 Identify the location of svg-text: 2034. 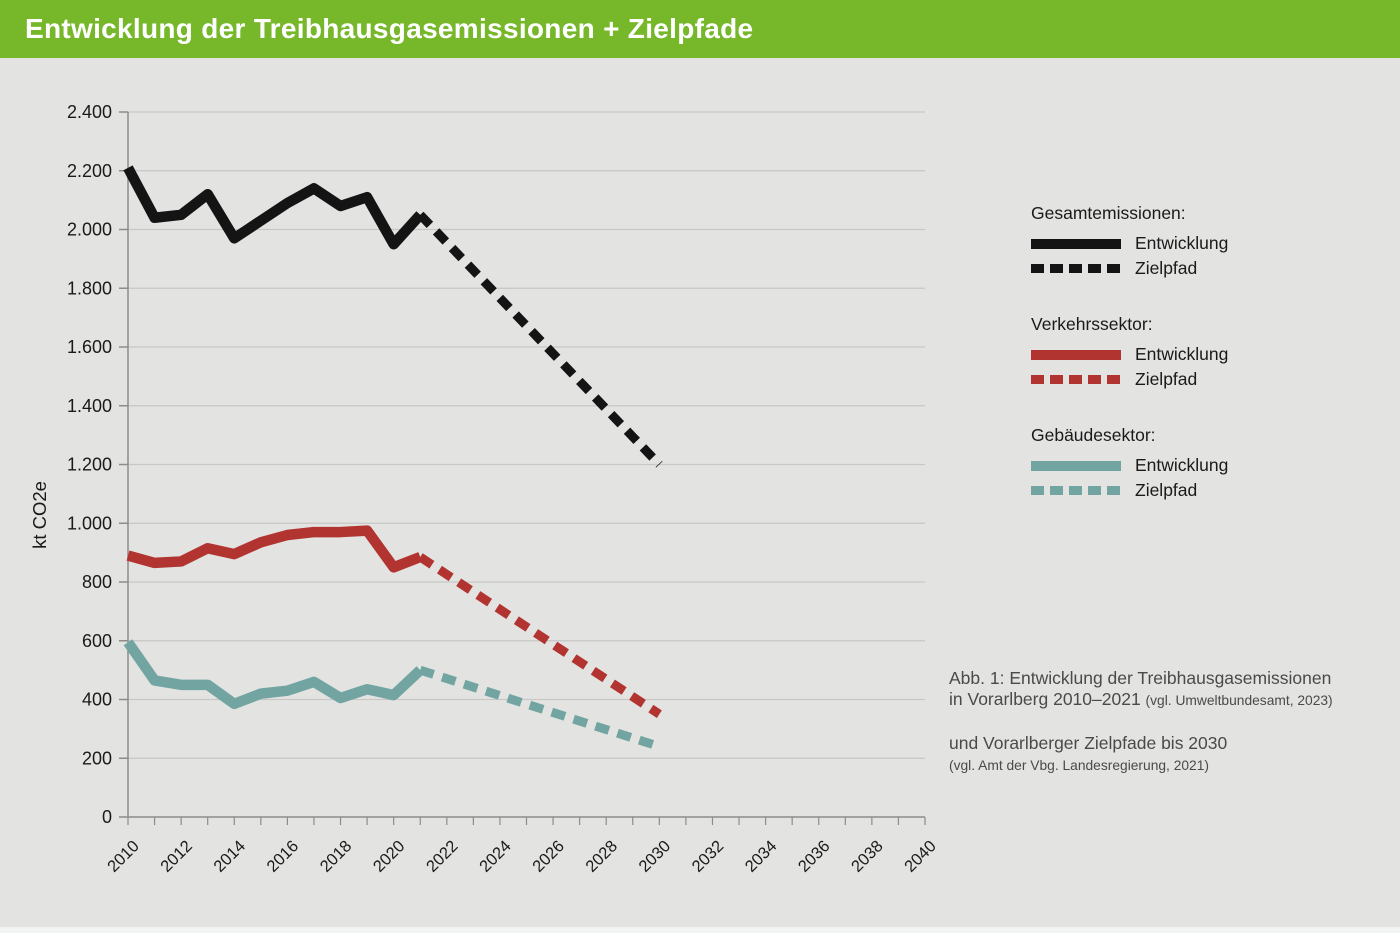
(761, 856).